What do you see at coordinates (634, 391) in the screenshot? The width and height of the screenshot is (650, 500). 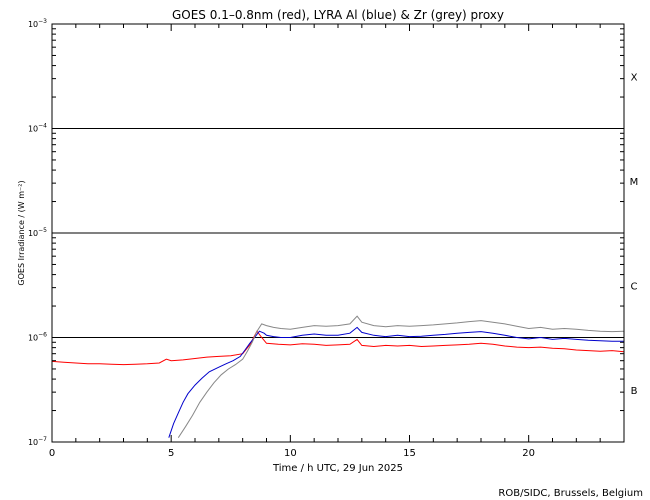 I see `flare-class-label: B` at bounding box center [634, 391].